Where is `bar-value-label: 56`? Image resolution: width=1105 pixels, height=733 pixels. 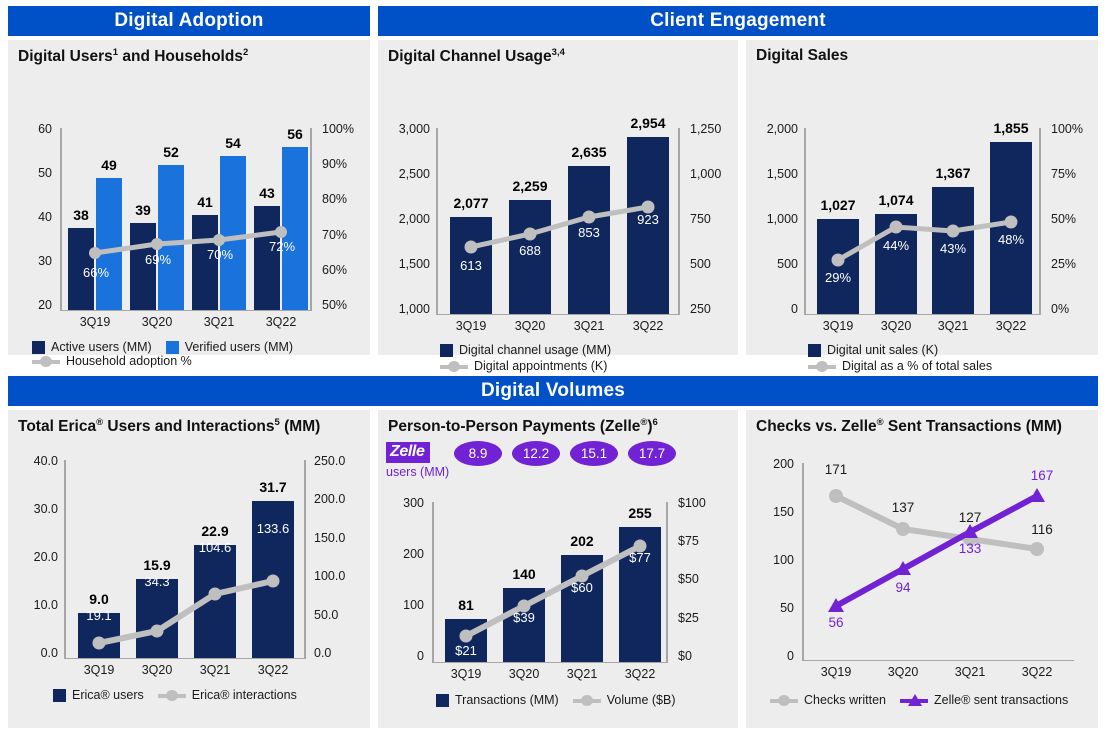 bar-value-label: 56 is located at coordinates (295, 134).